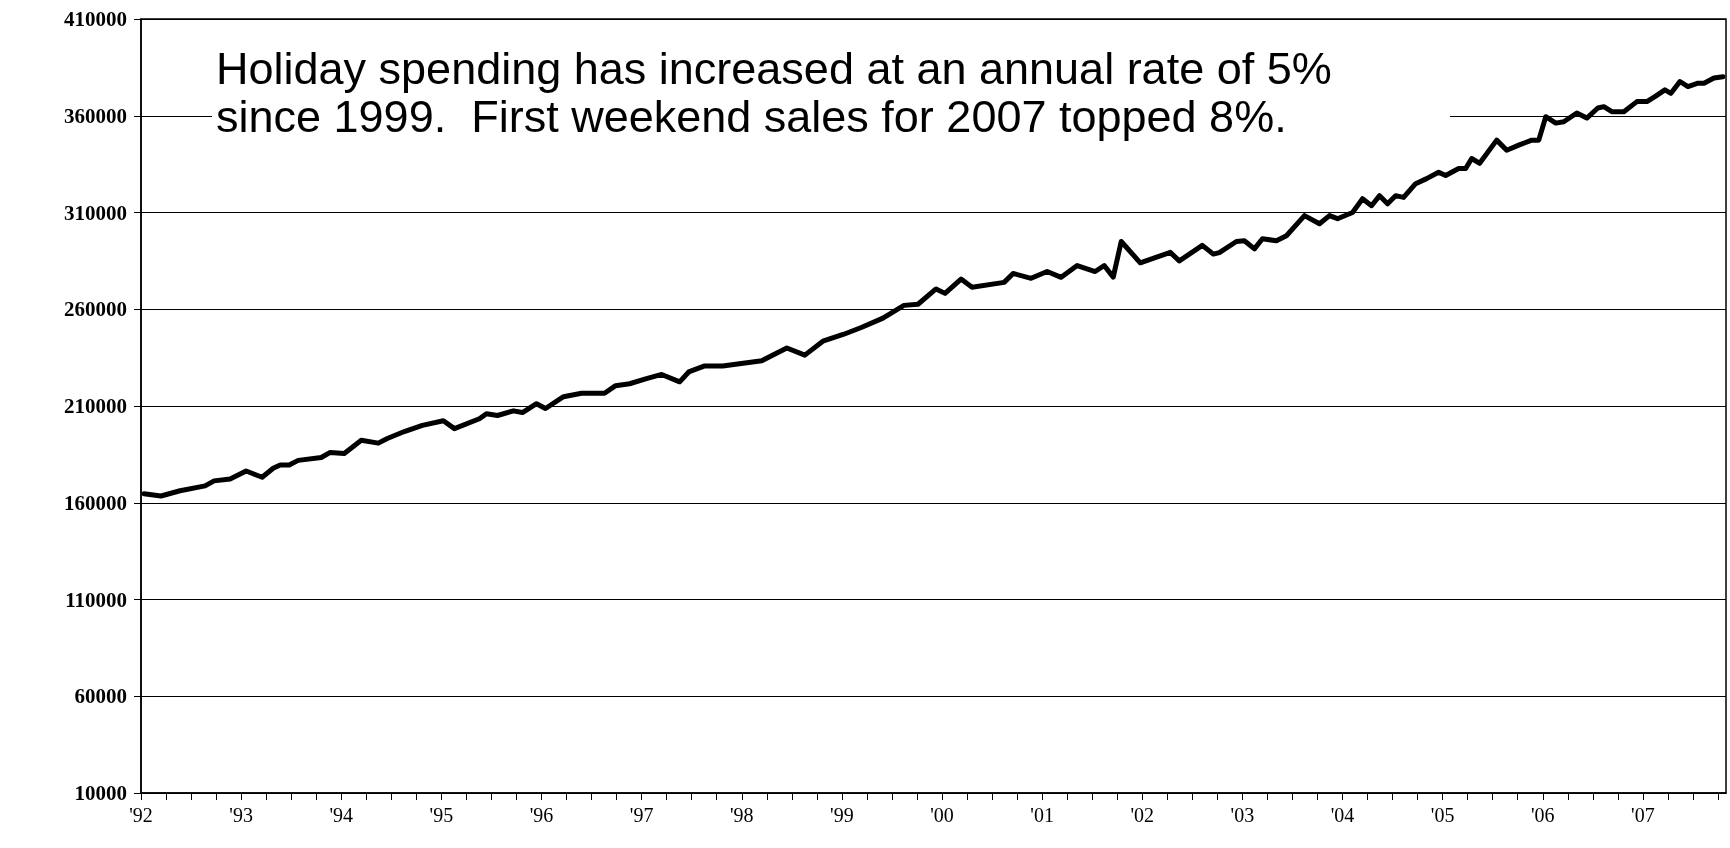 The width and height of the screenshot is (1730, 848). What do you see at coordinates (95, 212) in the screenshot?
I see `y-tick-label: 310000` at bounding box center [95, 212].